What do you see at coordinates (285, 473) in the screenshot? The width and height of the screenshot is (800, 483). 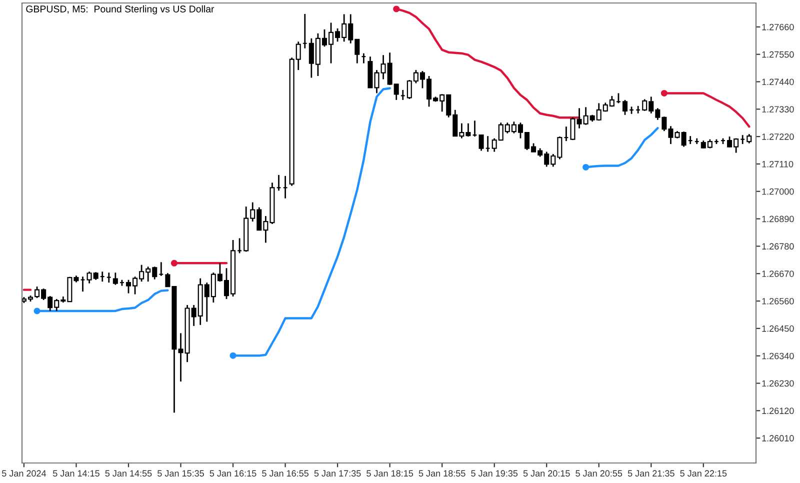 I see `x-tick-label: 5 Jan 16:55` at bounding box center [285, 473].